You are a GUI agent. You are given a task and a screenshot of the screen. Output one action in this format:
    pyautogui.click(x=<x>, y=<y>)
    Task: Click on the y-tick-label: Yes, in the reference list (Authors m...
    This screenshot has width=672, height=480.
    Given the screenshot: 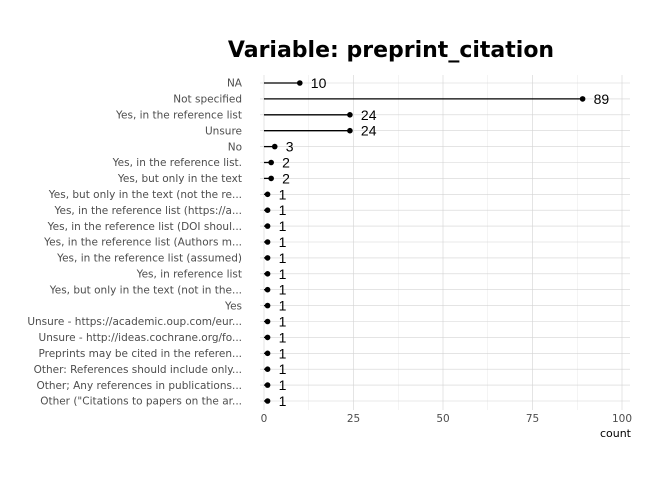 What is the action you would take?
    pyautogui.click(x=142, y=243)
    